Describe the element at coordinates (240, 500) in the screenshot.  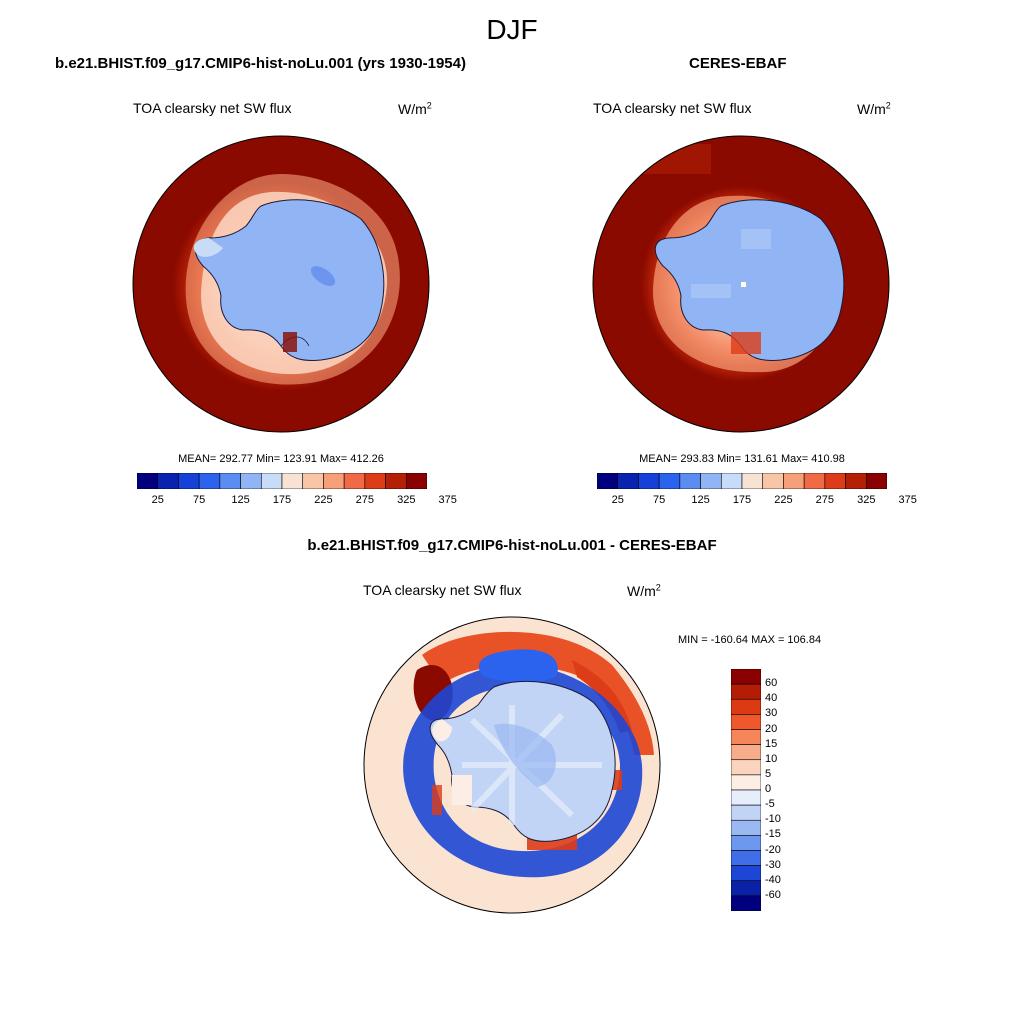
I see `model-colorbar-tick-label: 125` at that location.